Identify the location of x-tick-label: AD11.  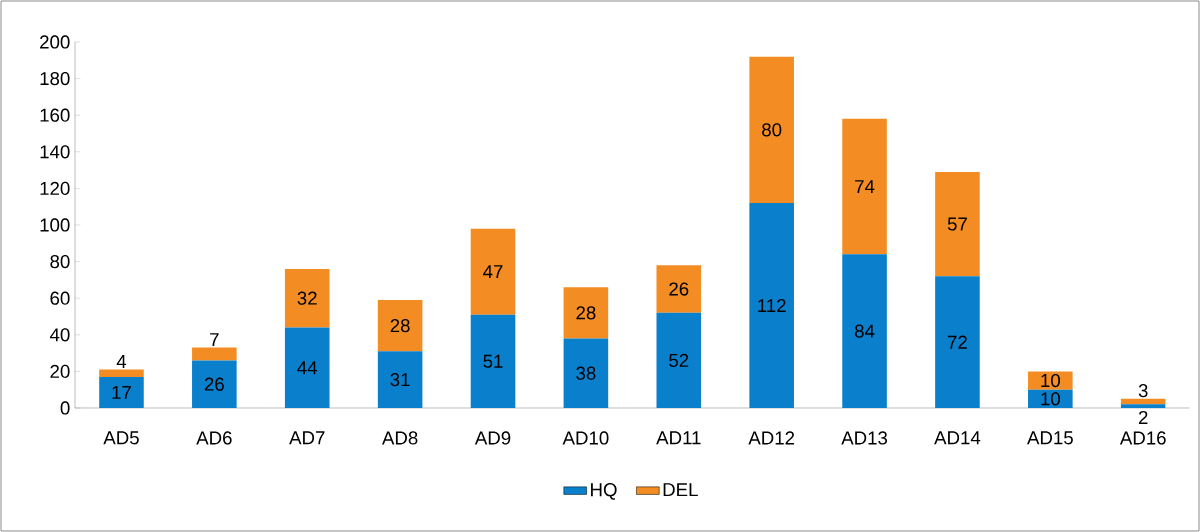
(678, 438).